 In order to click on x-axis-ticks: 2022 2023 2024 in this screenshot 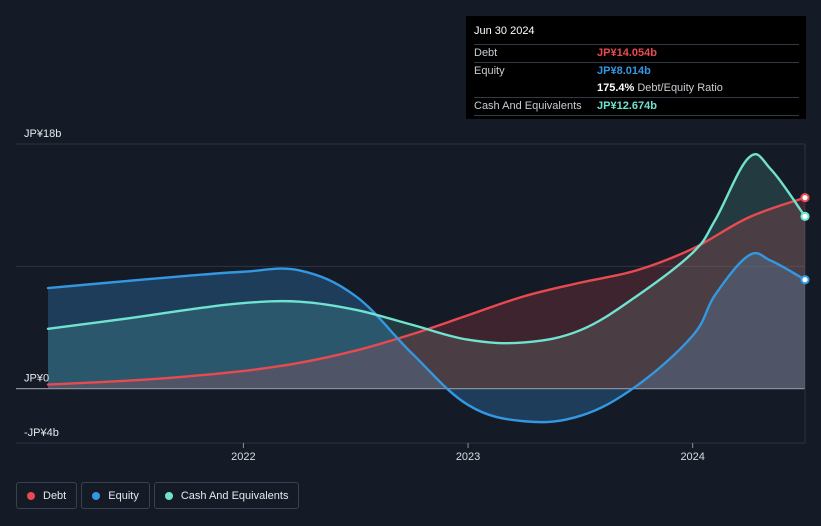, I will do `click(468, 453)`.